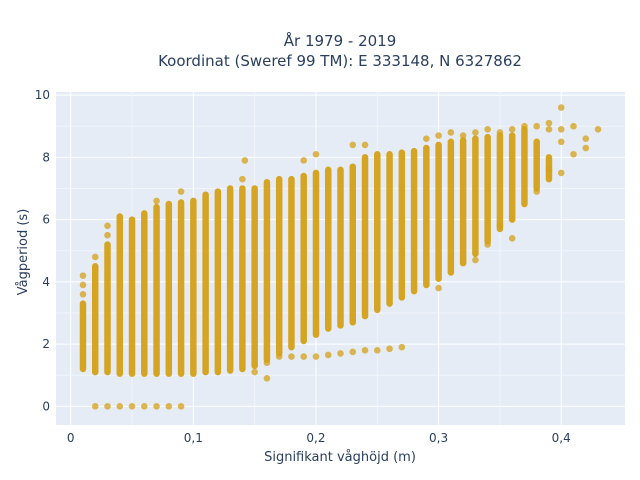  What do you see at coordinates (46, 157) in the screenshot?
I see `y-tick-label: 8` at bounding box center [46, 157].